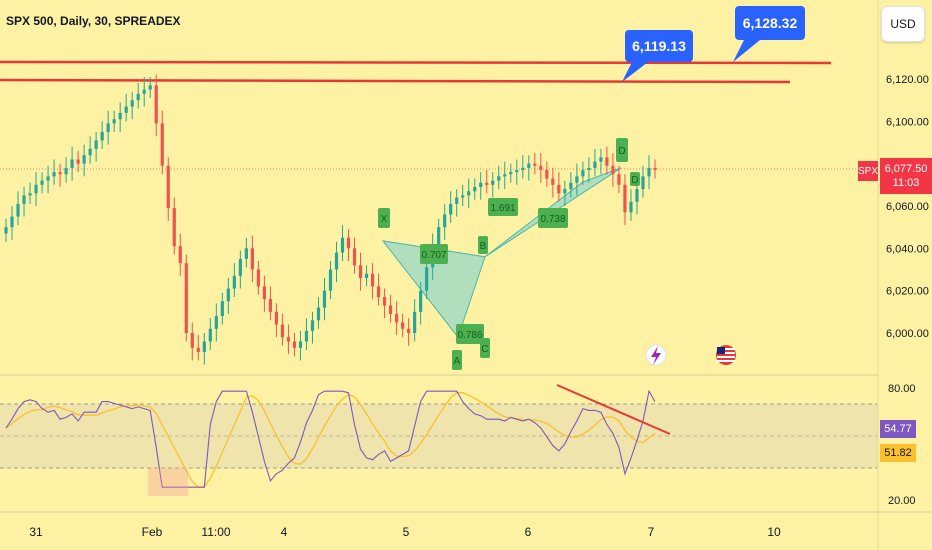 Image resolution: width=932 pixels, height=550 pixels. What do you see at coordinates (469, 335) in the screenshot?
I see `pattern-label-text: 0.786` at bounding box center [469, 335].